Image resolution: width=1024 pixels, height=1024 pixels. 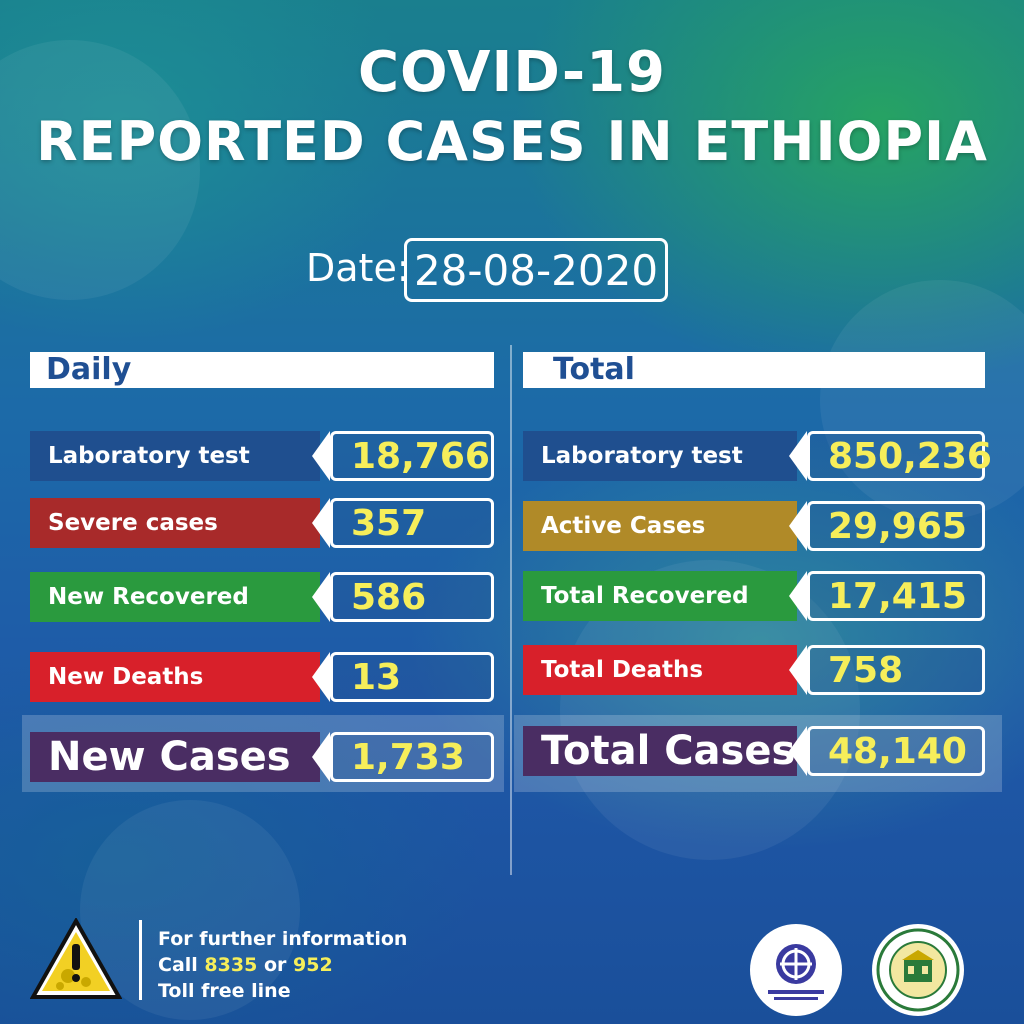 I want to click on footer-toll-free-line: Toll free line, so click(x=224, y=991).